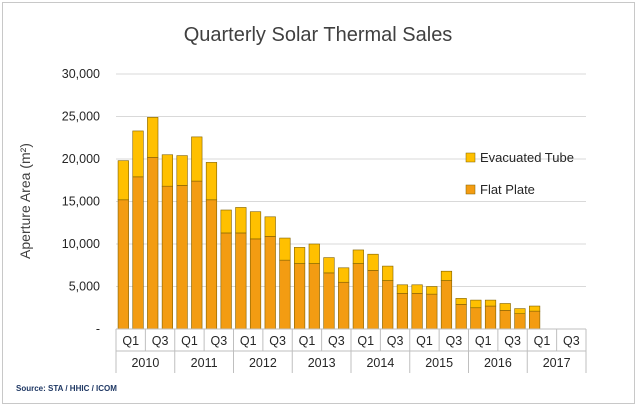 The image size is (639, 408). What do you see at coordinates (81, 244) in the screenshot?
I see `y-tick-label: 10,000` at bounding box center [81, 244].